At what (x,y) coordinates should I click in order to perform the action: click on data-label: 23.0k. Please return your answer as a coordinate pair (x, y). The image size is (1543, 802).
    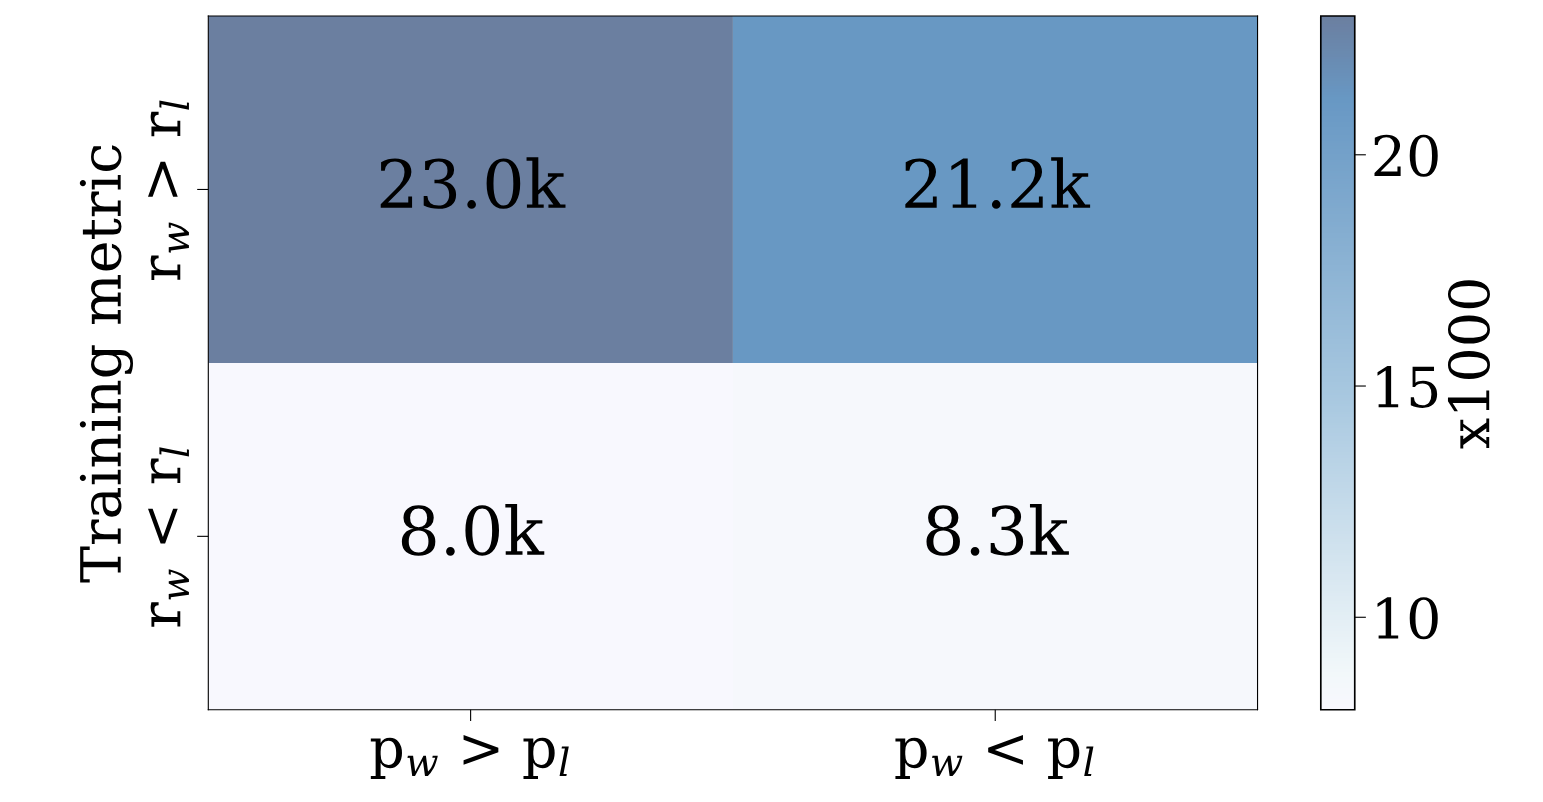
    Looking at the image, I should click on (473, 183).